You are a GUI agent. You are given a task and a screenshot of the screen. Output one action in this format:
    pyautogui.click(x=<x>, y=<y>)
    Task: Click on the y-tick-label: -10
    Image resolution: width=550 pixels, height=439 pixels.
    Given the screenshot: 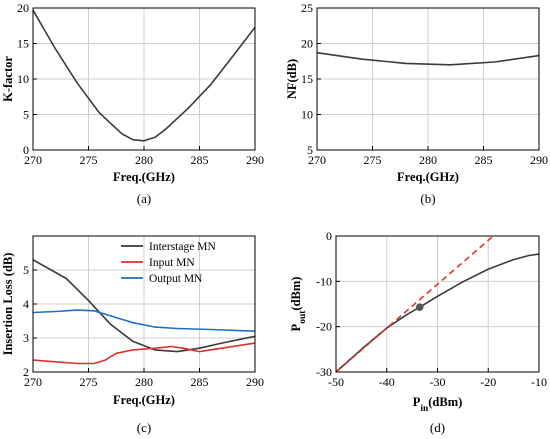 What is the action you would take?
    pyautogui.click(x=324, y=281)
    